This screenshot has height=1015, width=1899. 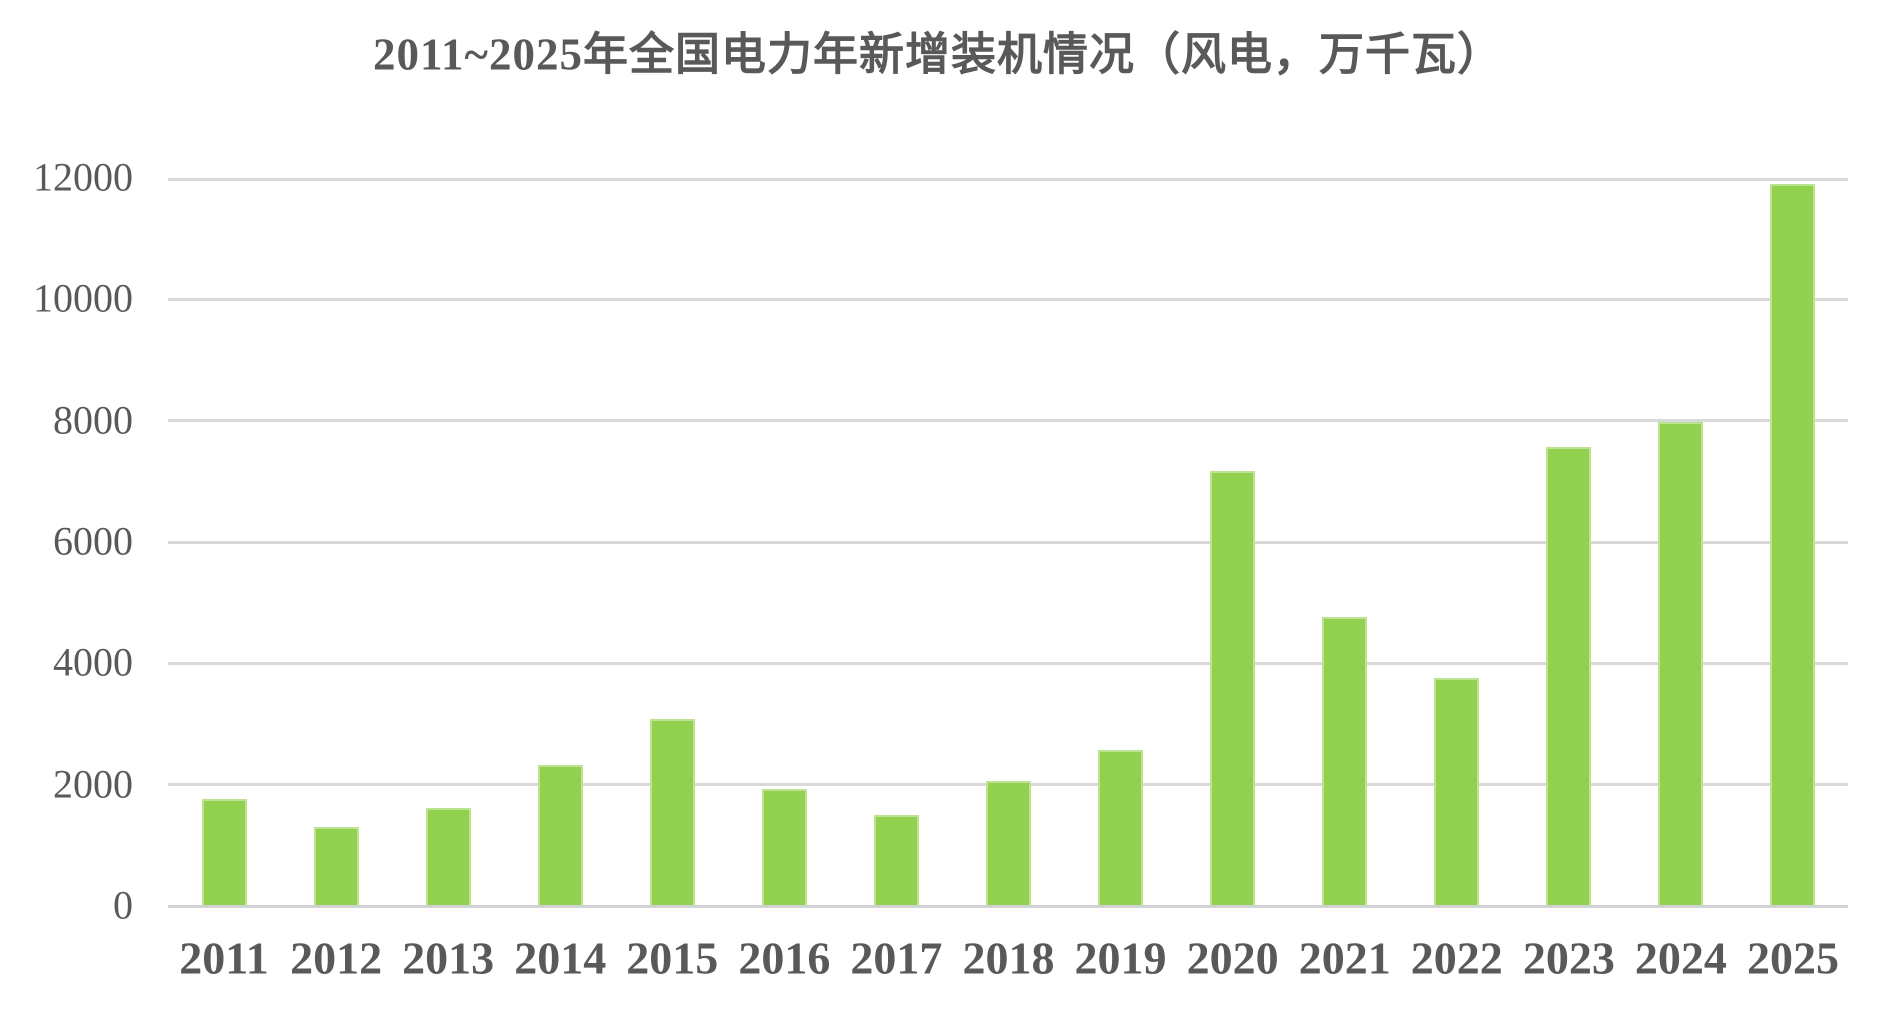 I want to click on y-tick-label-6000: 6000, so click(x=93, y=541).